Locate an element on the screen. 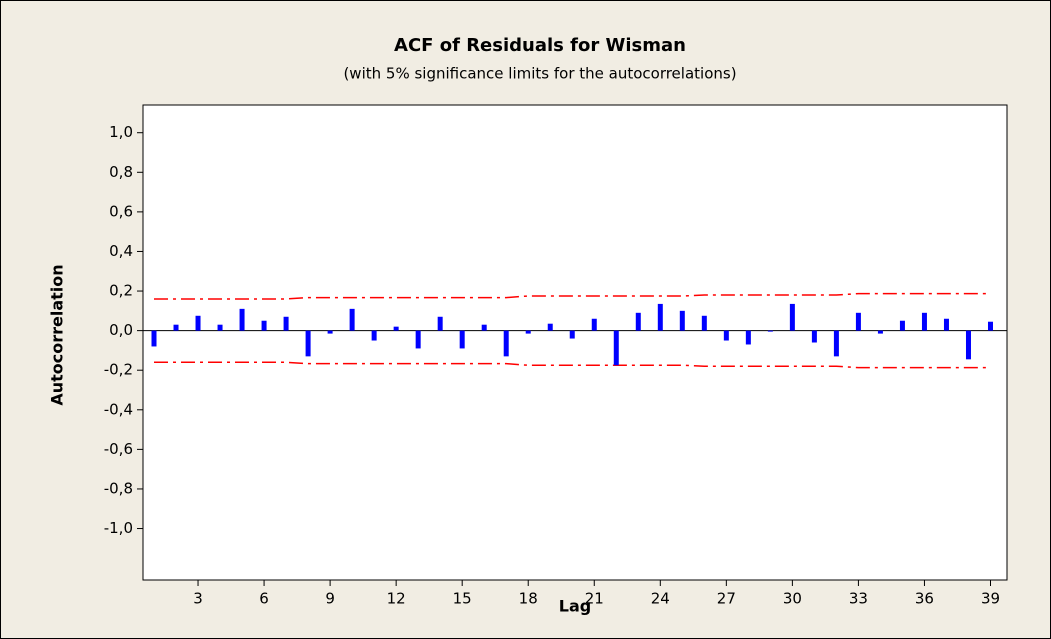 The width and height of the screenshot is (1051, 639). x-tick-label: 33 is located at coordinates (858, 599).